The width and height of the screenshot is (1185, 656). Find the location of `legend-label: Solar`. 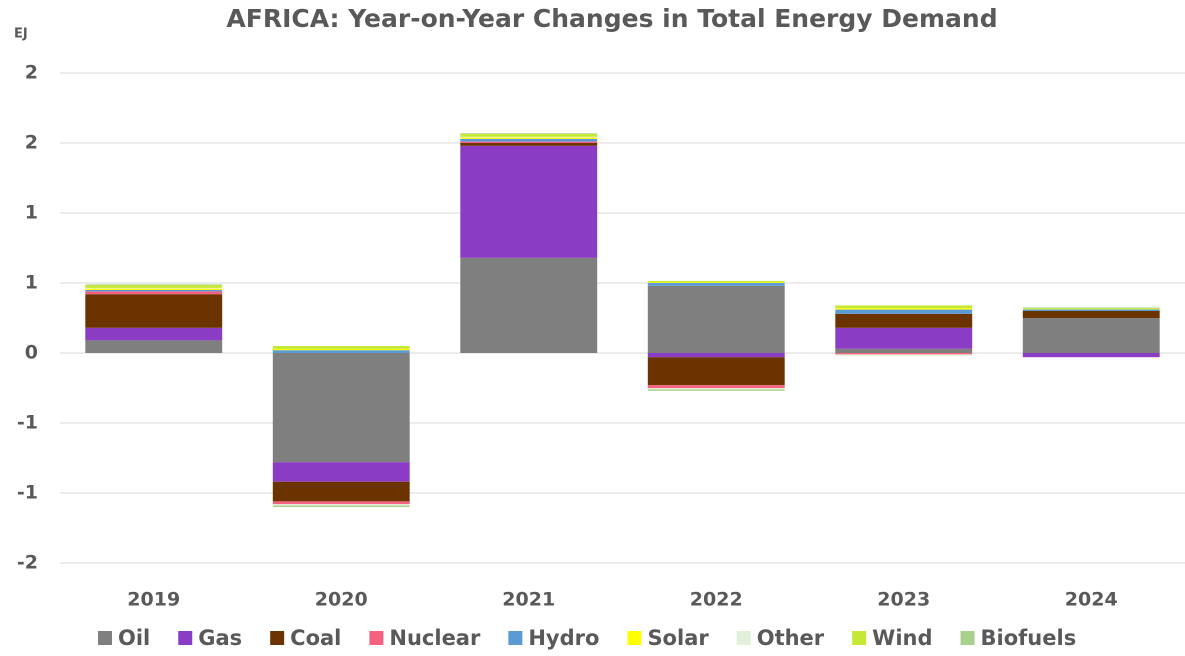

legend-label: Solar is located at coordinates (678, 638).